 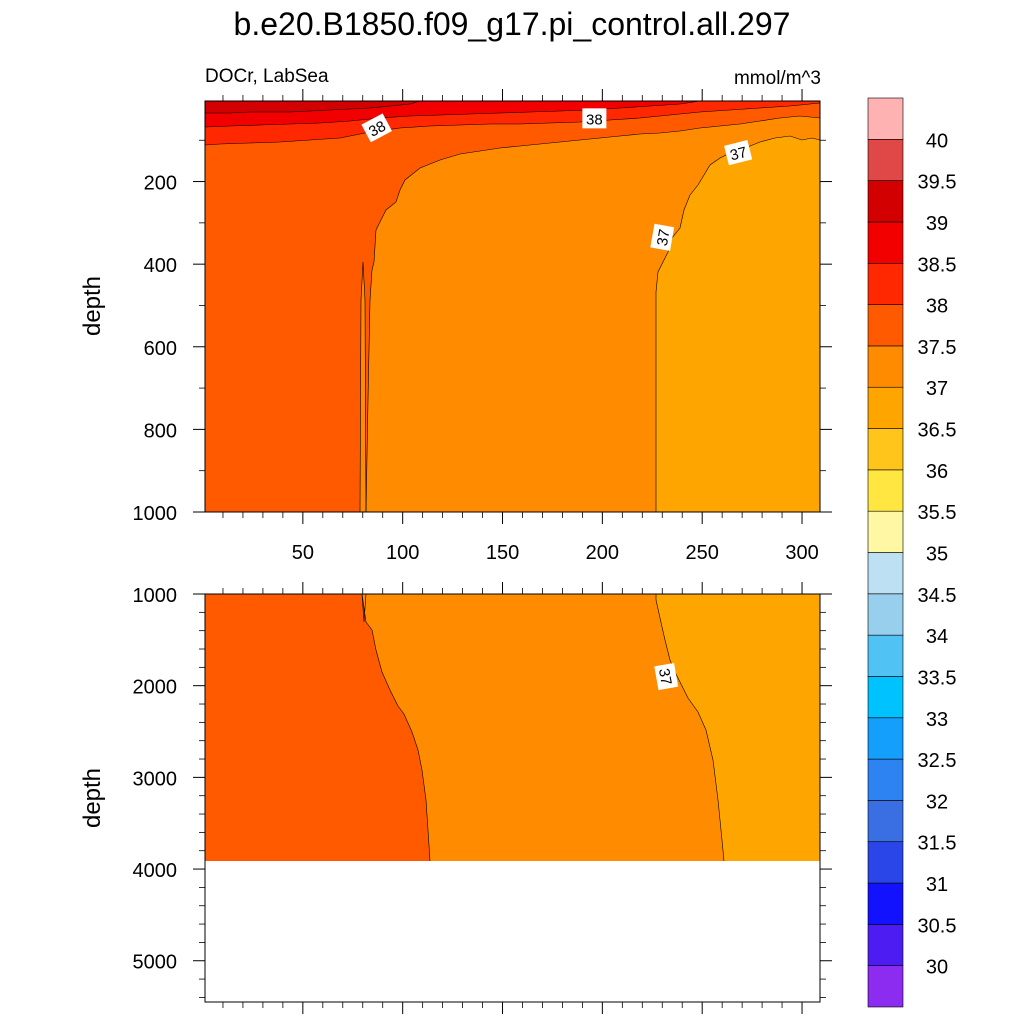 I want to click on top-contour-labels: 38 38 37 37, so click(x=557, y=179).